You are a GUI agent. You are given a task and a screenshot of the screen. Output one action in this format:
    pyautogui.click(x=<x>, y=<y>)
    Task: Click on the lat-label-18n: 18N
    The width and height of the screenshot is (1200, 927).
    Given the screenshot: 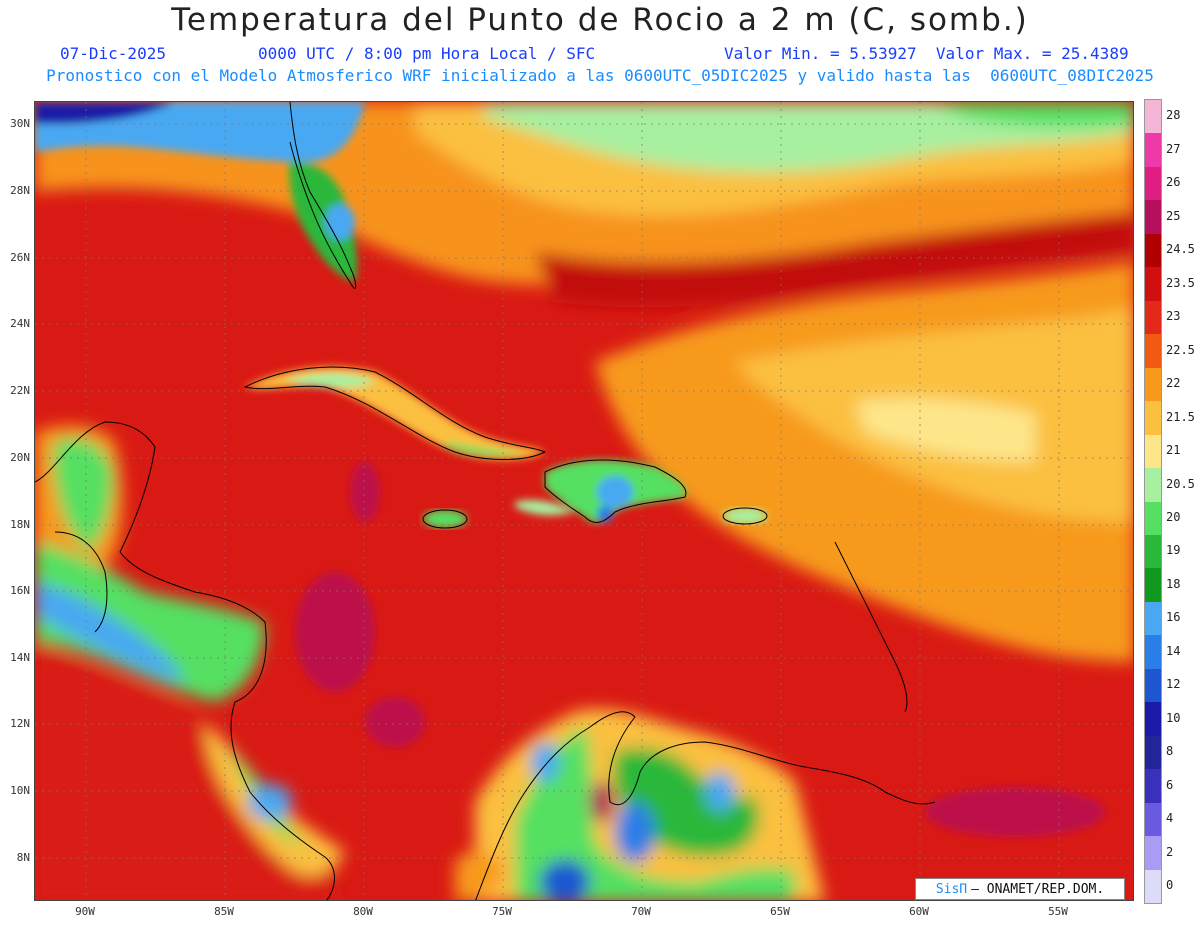 What is the action you would take?
    pyautogui.click(x=20, y=524)
    